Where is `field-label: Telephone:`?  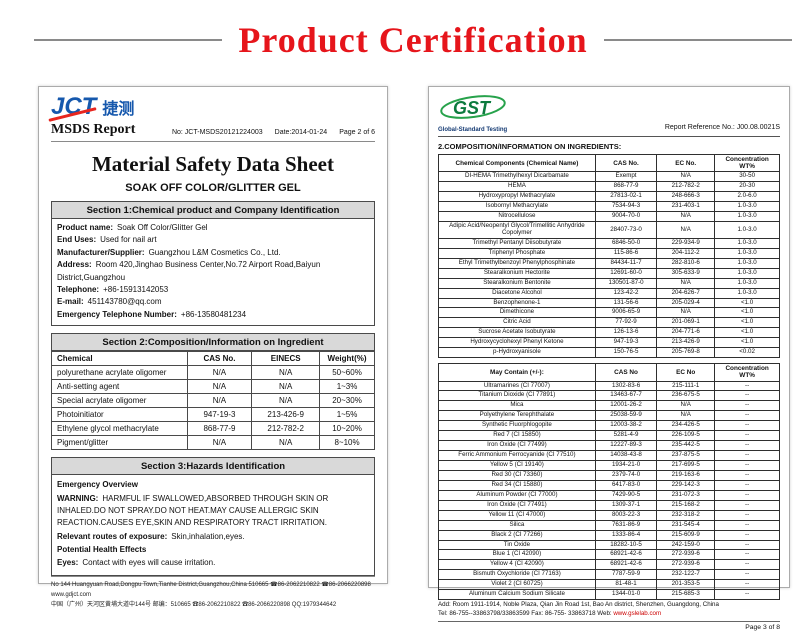
field-label: Telephone: is located at coordinates (78, 289).